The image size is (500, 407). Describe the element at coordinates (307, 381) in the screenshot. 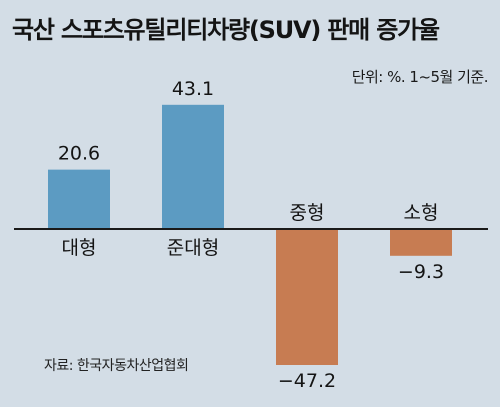

I see `value-label-3: −47.2` at that location.